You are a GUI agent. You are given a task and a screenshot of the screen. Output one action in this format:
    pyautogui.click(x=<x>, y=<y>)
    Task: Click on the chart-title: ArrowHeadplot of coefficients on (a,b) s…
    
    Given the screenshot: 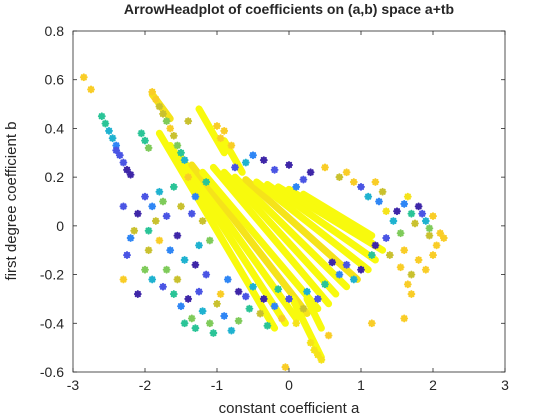 What is the action you would take?
    pyautogui.click(x=289, y=9)
    